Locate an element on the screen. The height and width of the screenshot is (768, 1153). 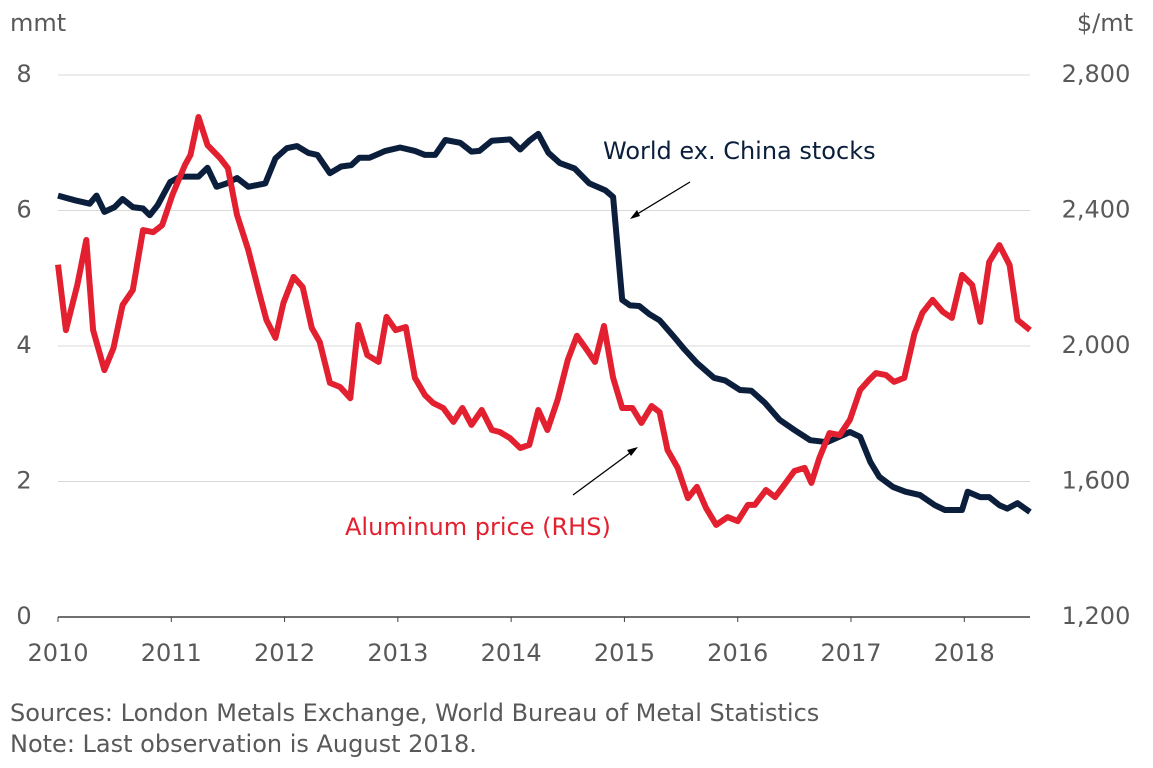
x-tick-label: 2018 is located at coordinates (964, 653).